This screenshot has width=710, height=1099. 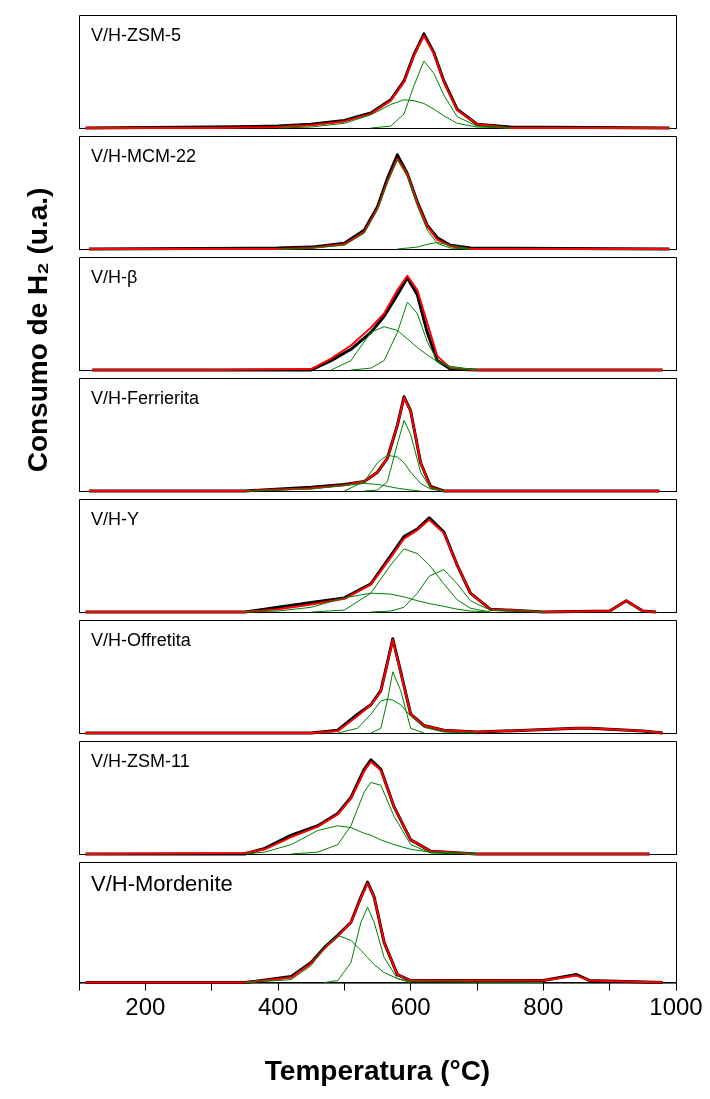 I want to click on chart-title: V/H-Y, so click(x=115, y=518).